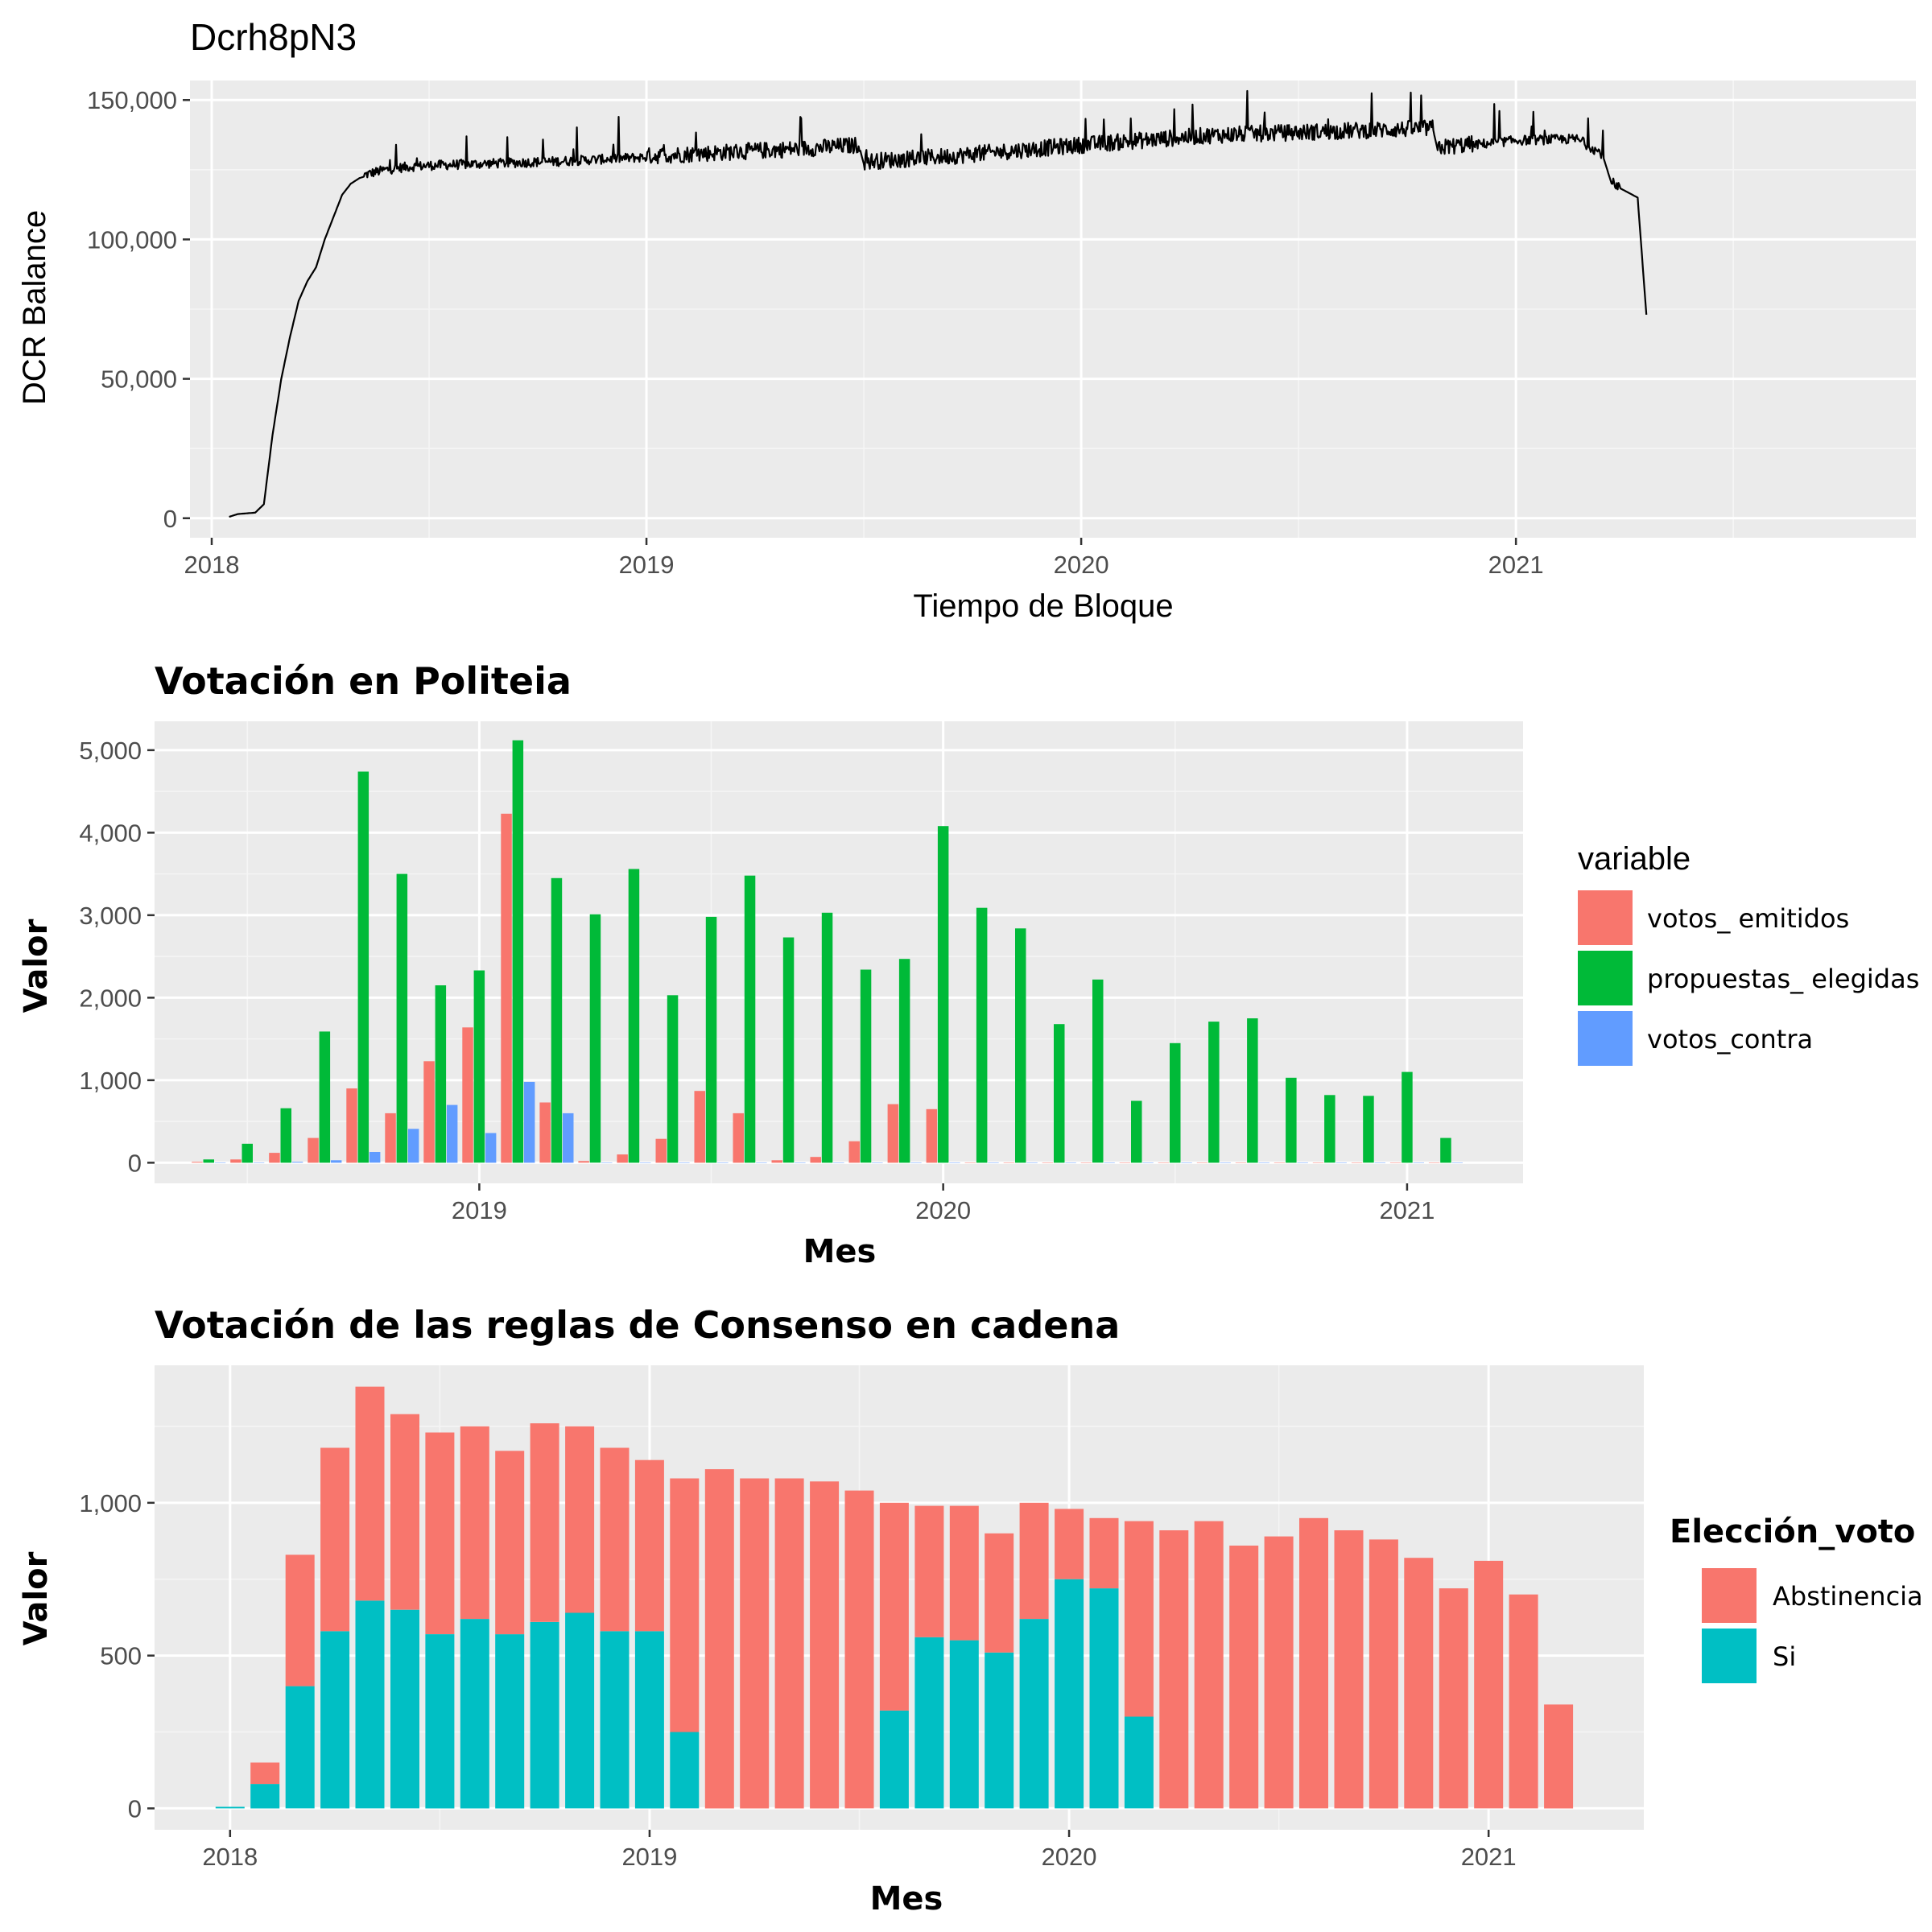 Image resolution: width=1932 pixels, height=1932 pixels. Describe the element at coordinates (1729, 1656) in the screenshot. I see `legend-key-si` at that location.